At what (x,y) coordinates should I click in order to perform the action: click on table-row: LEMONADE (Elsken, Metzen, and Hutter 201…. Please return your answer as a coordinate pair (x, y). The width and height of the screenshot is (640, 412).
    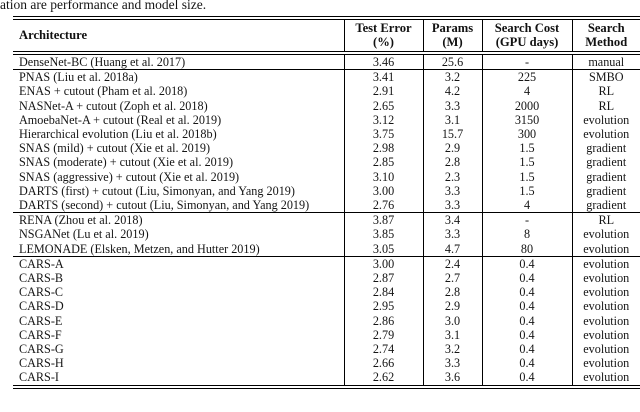
    Looking at the image, I should click on (326, 249).